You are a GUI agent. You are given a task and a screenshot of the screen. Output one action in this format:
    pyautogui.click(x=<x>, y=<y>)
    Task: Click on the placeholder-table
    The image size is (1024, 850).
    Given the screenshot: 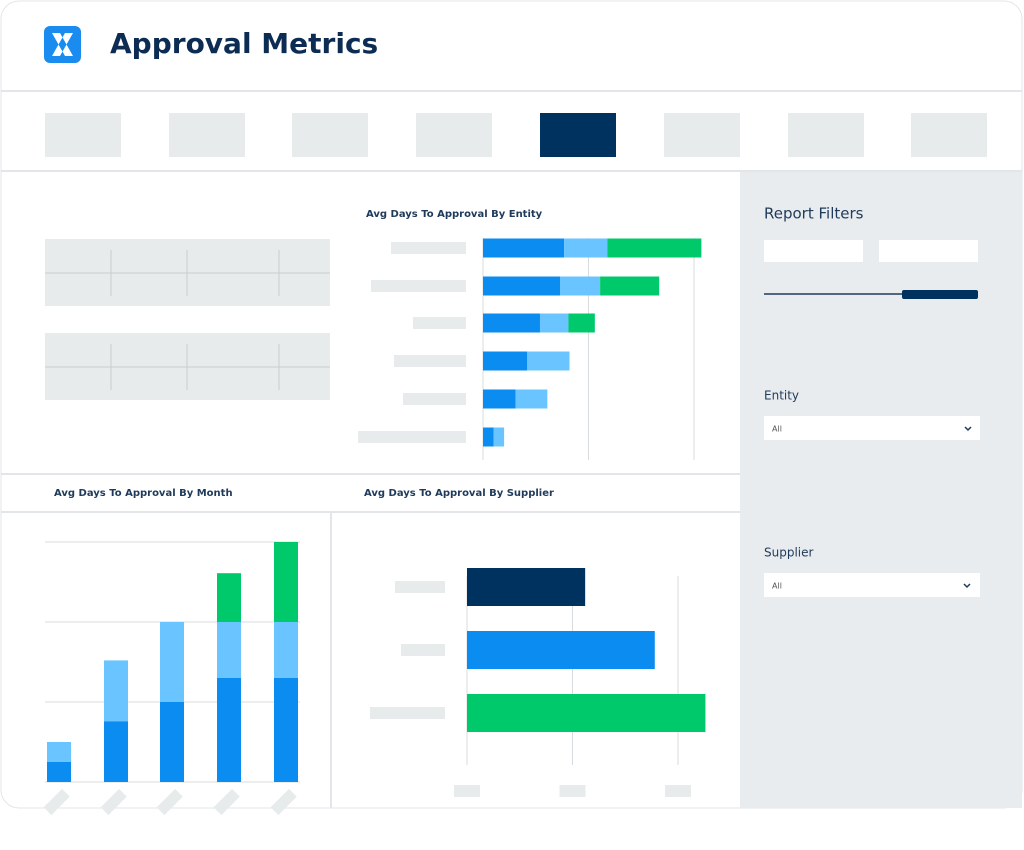 What is the action you would take?
    pyautogui.click(x=187, y=319)
    